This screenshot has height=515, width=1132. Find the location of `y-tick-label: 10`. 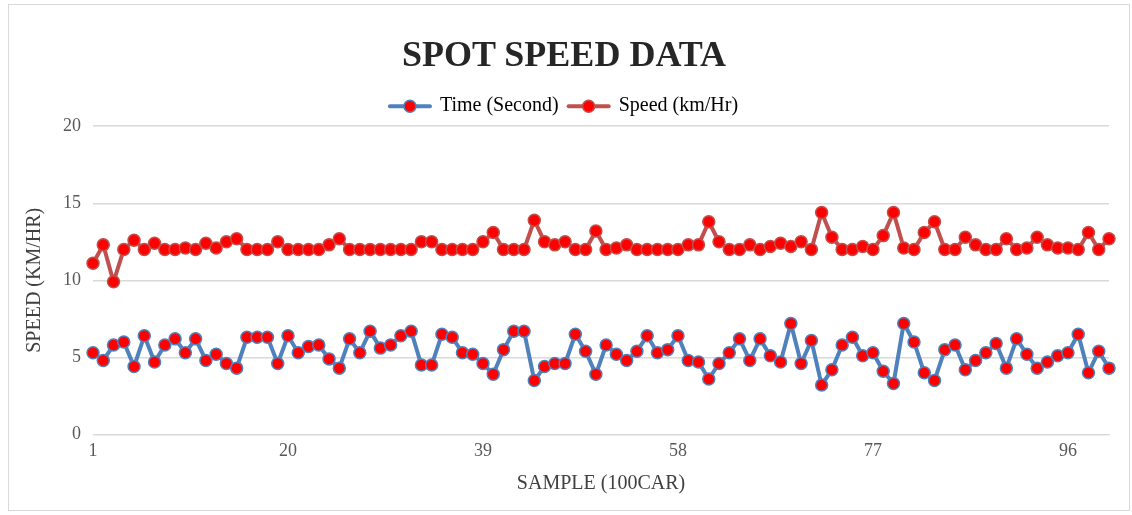

y-tick-label: 10 is located at coordinates (72, 279).